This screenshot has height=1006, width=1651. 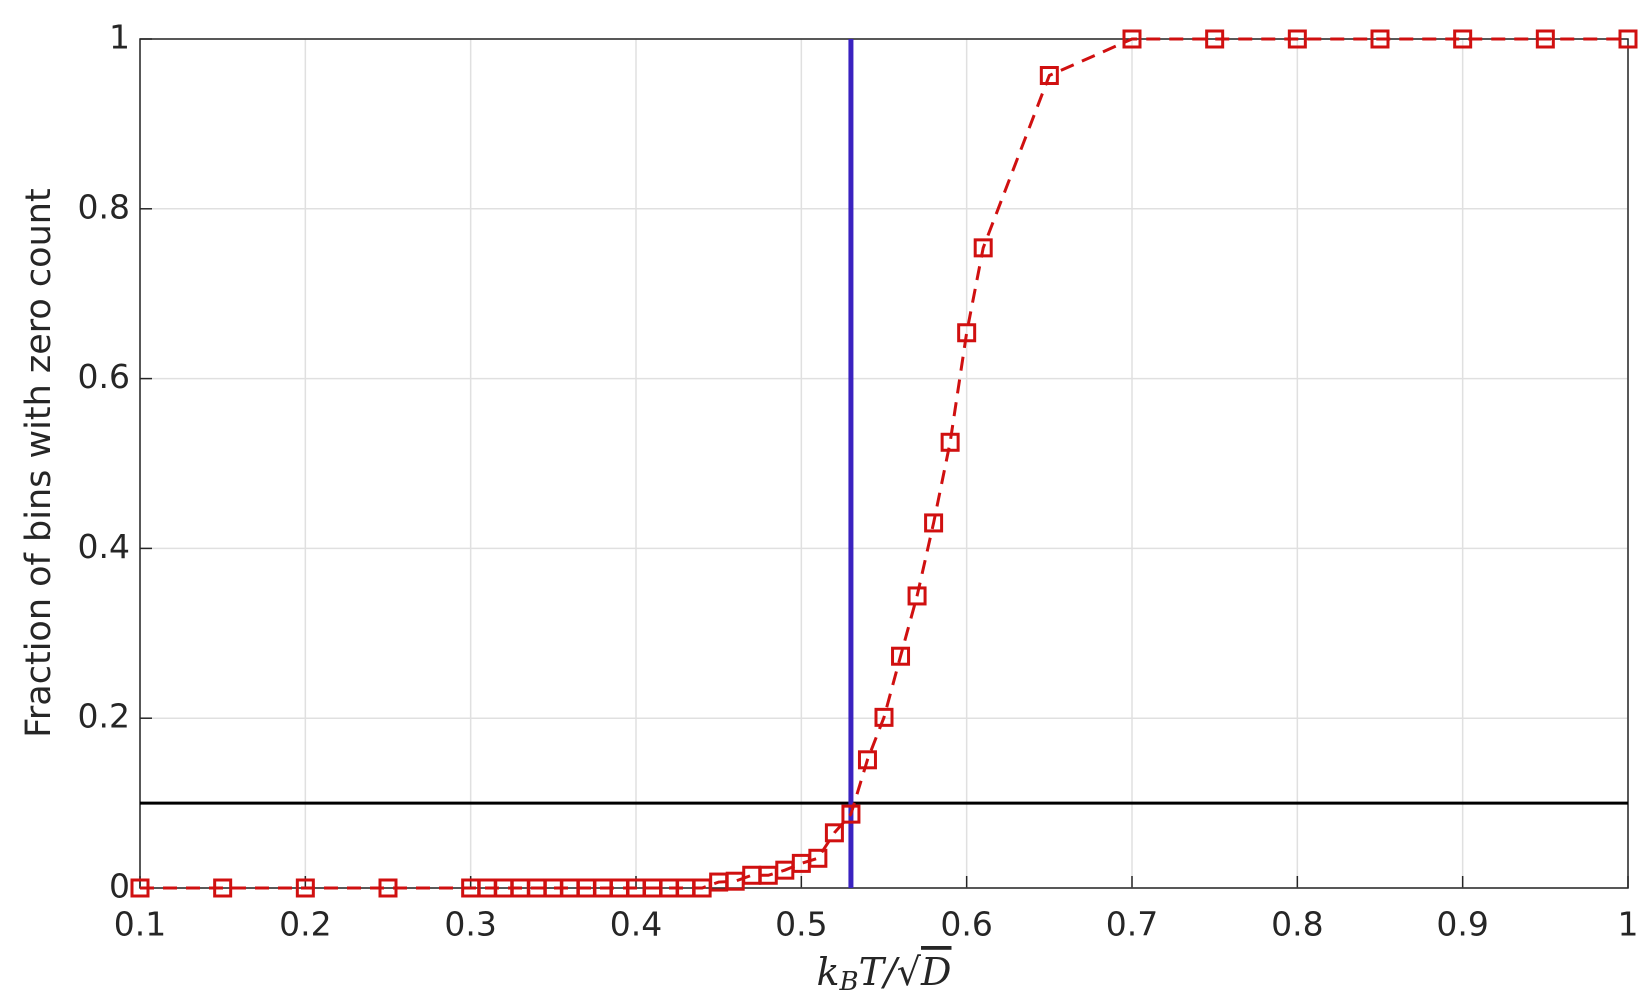 What do you see at coordinates (305, 924) in the screenshot?
I see `x-tick-label: 0.2` at bounding box center [305, 924].